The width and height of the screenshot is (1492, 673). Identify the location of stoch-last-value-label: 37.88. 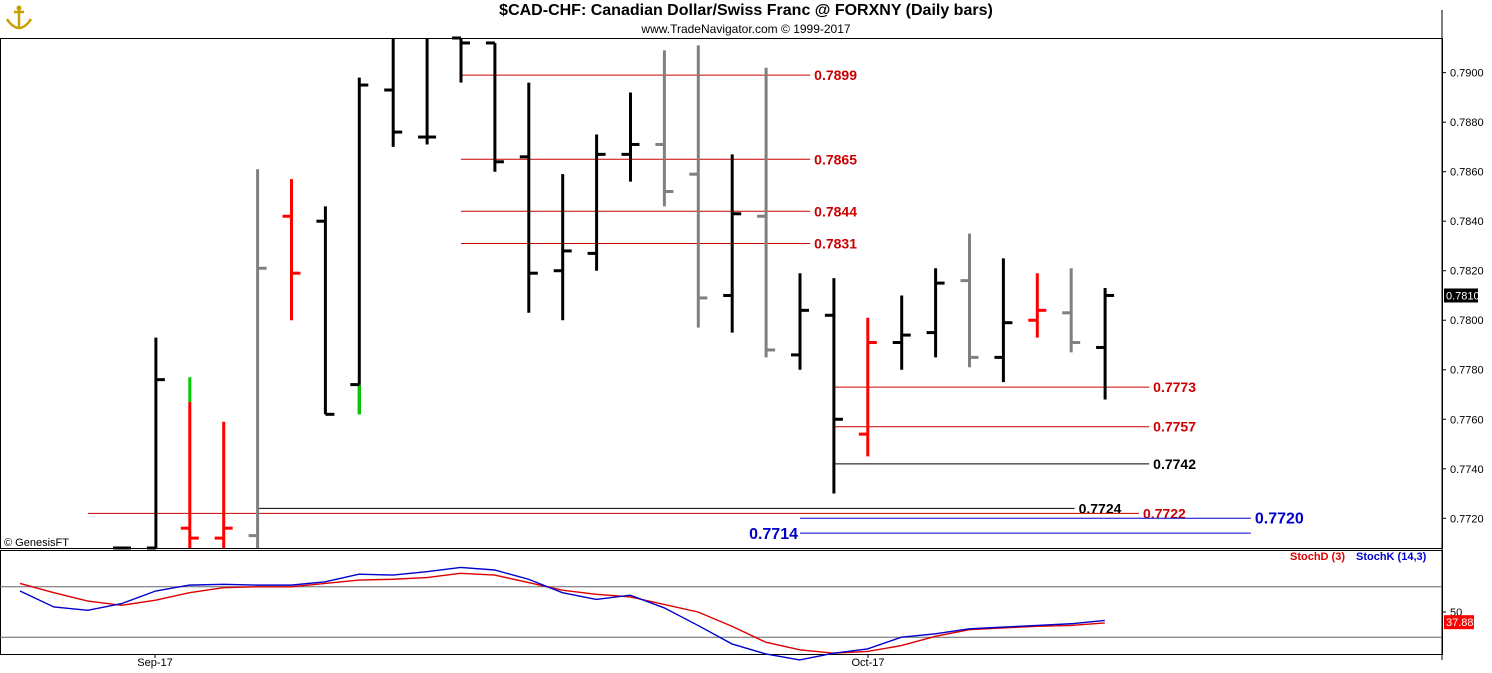
(1460, 623).